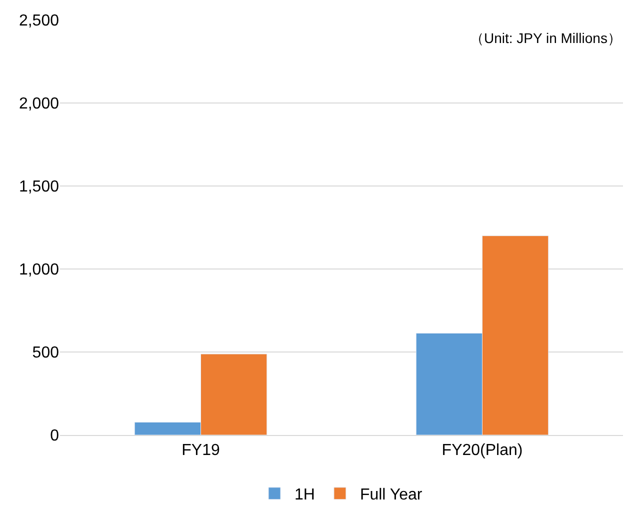  Describe the element at coordinates (391, 495) in the screenshot. I see `legend-label: Full Year` at that location.